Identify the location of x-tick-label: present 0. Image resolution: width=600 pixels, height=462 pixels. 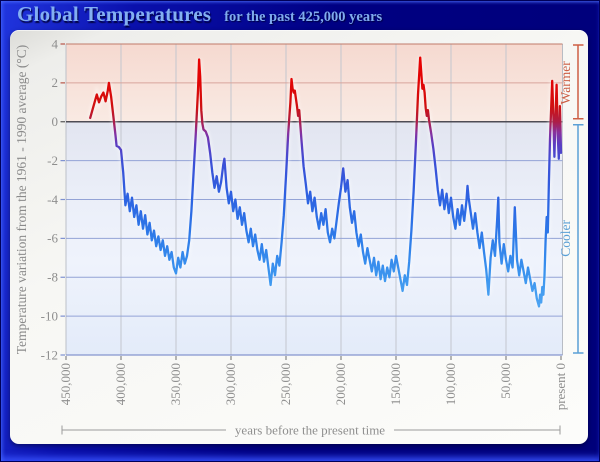
(560, 386).